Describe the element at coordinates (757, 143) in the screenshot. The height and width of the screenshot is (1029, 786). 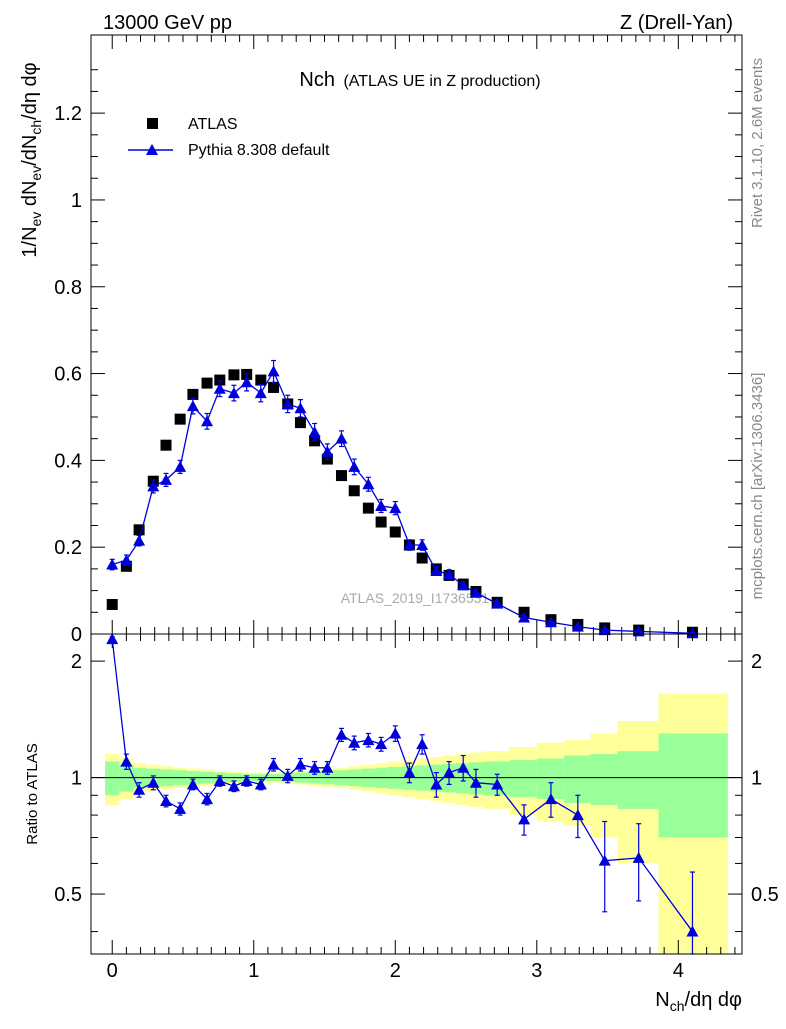
I see `rivet-version-label: Rivet 3.1.10, 2.6M events` at that location.